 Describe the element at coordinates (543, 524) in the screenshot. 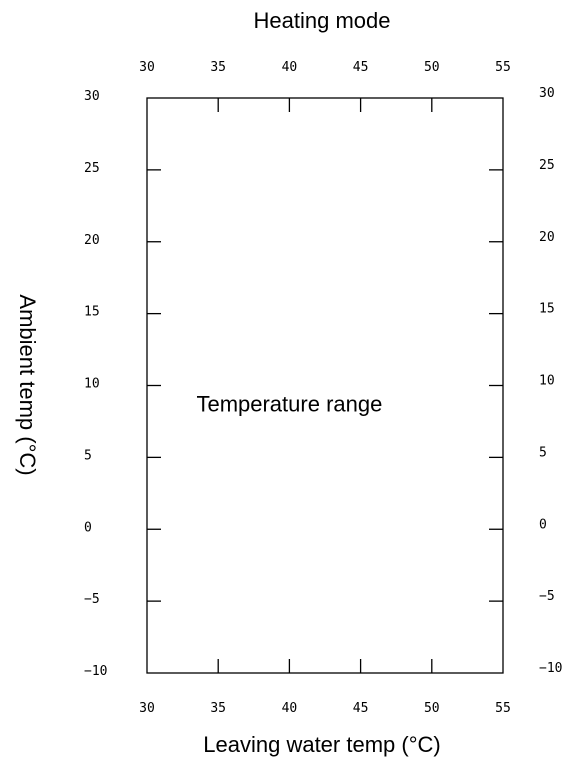

I see `y-tick-label-right: 0` at that location.